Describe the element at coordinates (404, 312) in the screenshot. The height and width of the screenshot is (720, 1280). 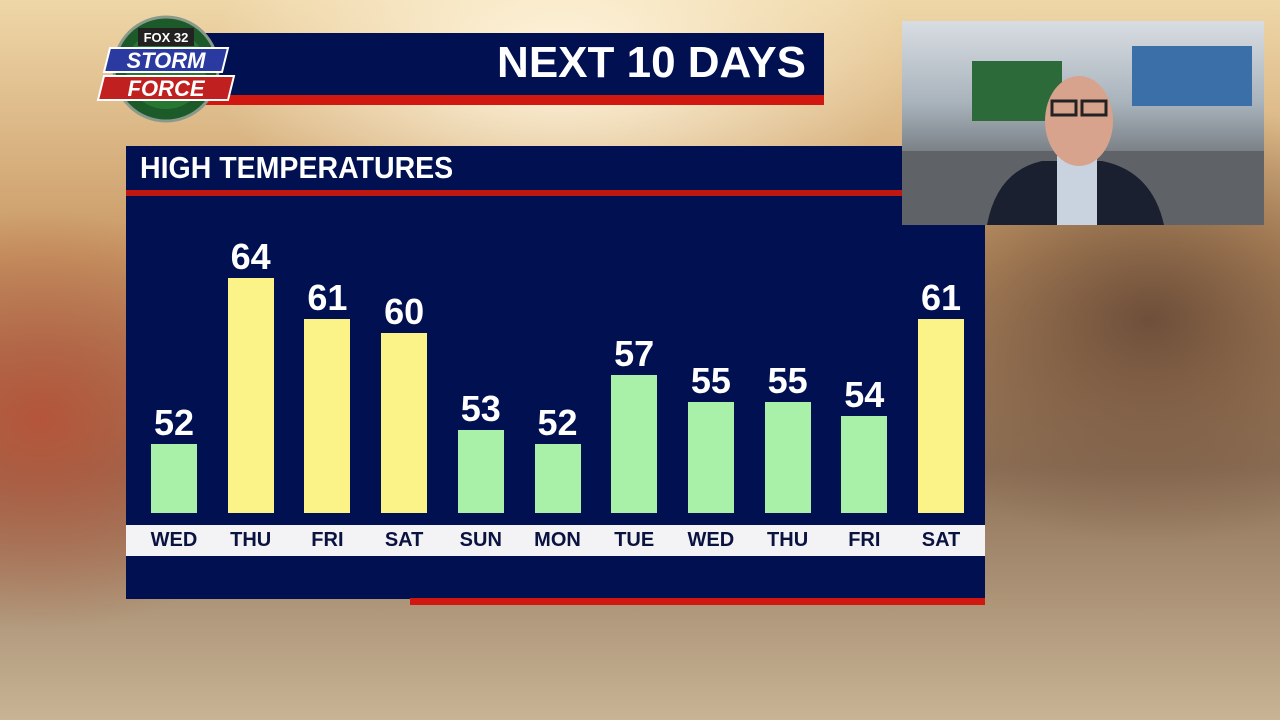
I see `data-label: 60` at that location.